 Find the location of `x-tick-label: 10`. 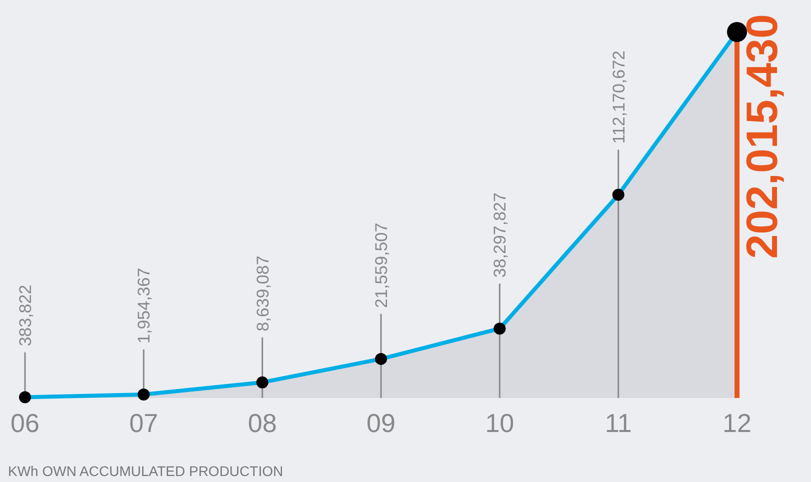

x-tick-label: 10 is located at coordinates (499, 423).